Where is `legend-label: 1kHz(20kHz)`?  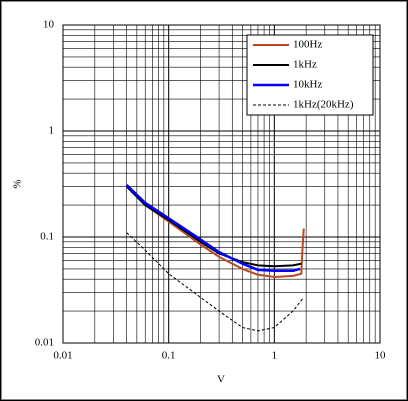
legend-label: 1kHz(20kHz) is located at coordinates (323, 105).